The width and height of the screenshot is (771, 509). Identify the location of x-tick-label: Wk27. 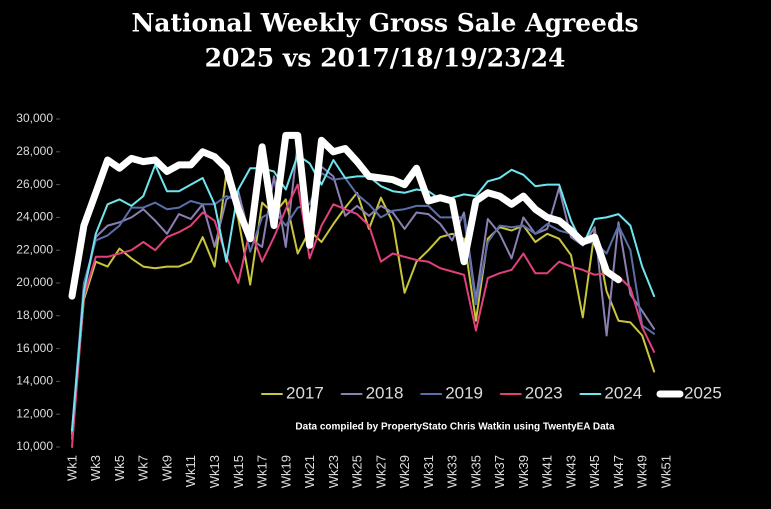
(380, 471).